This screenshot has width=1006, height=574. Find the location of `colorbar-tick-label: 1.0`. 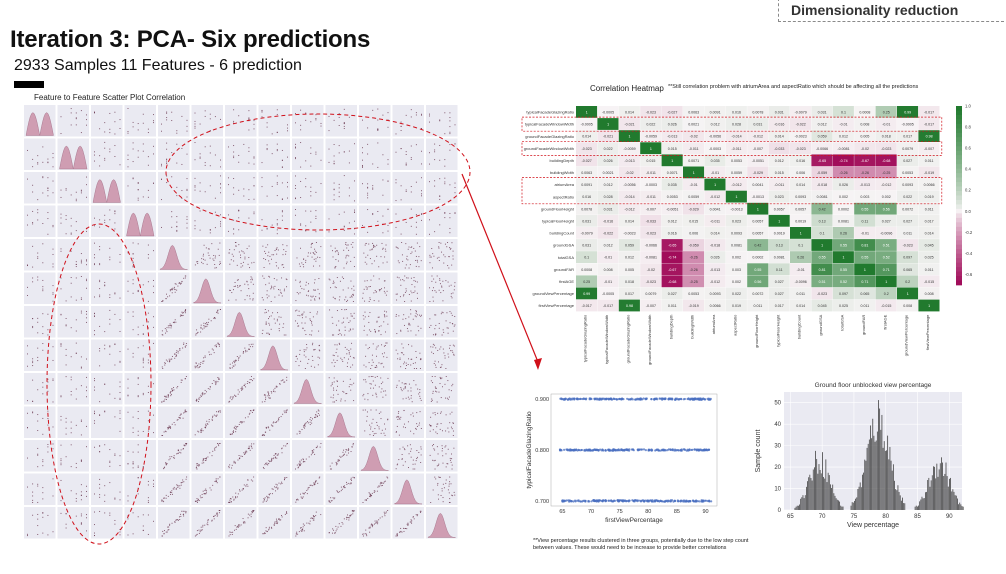

colorbar-tick-label: 1.0 is located at coordinates (968, 106).